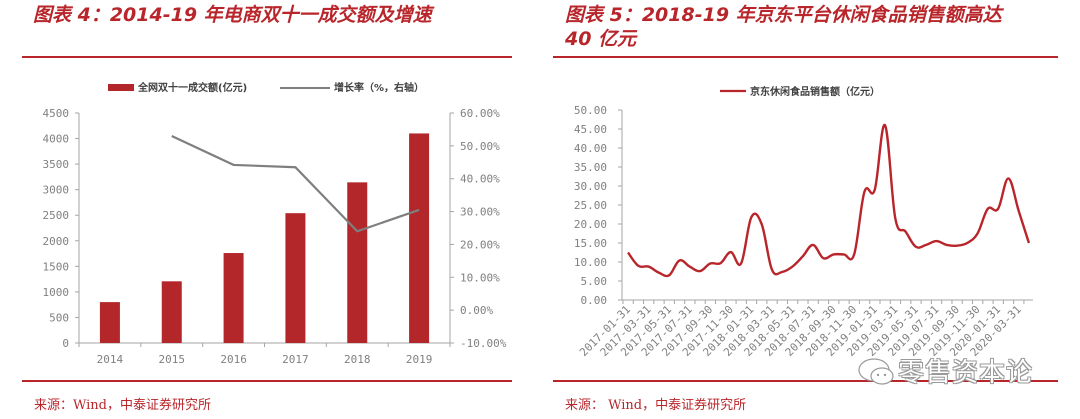 The image size is (1080, 419). Describe the element at coordinates (56, 292) in the screenshot. I see `left-y-tick-label: 1000` at that location.